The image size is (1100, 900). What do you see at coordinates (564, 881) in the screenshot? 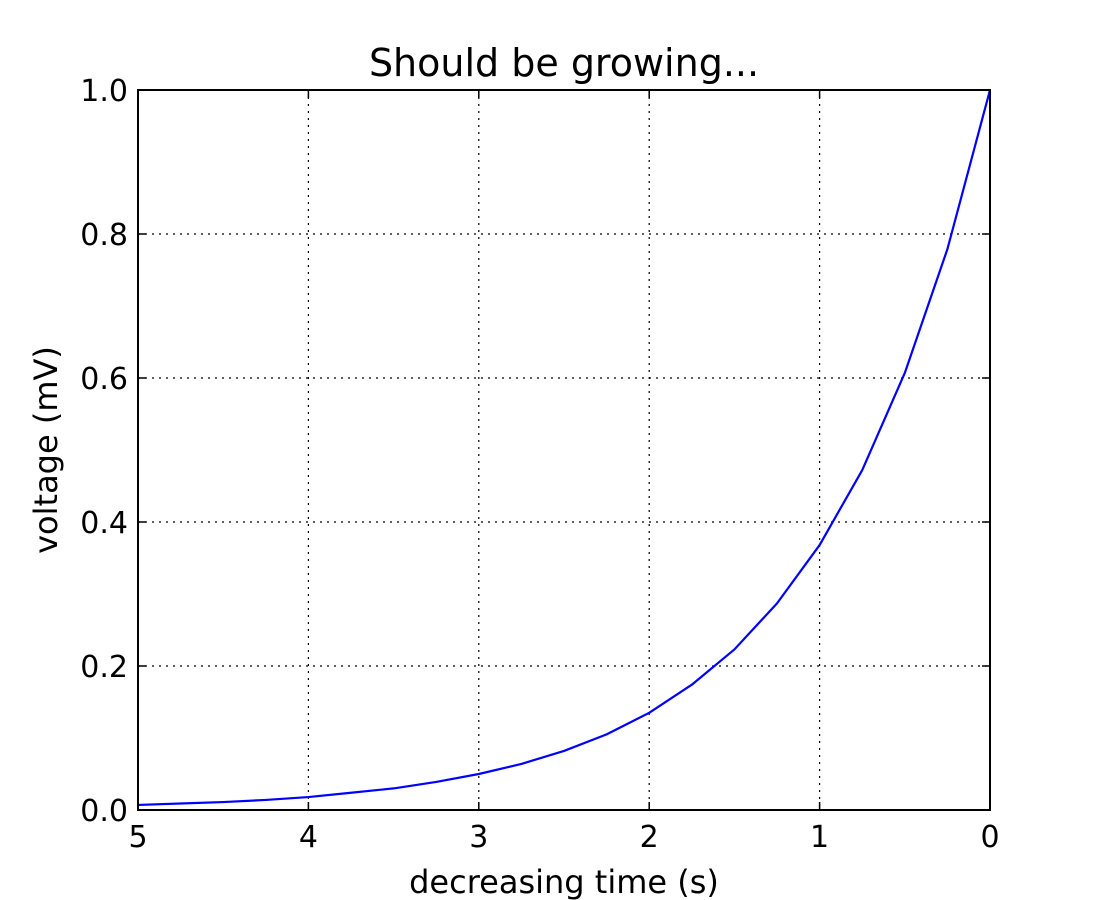
I see `x-axis-label: decreasing time (s)` at bounding box center [564, 881].